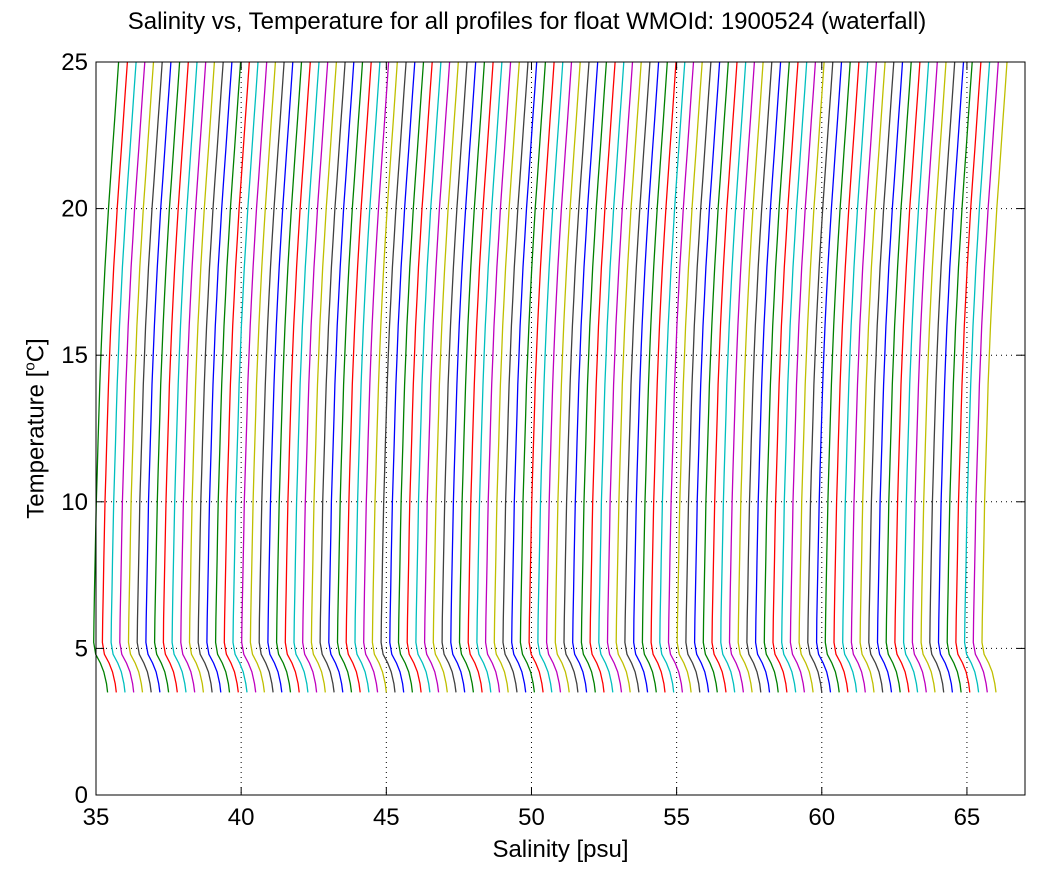  Describe the element at coordinates (74, 355) in the screenshot. I see `y-tick-label: 15` at that location.